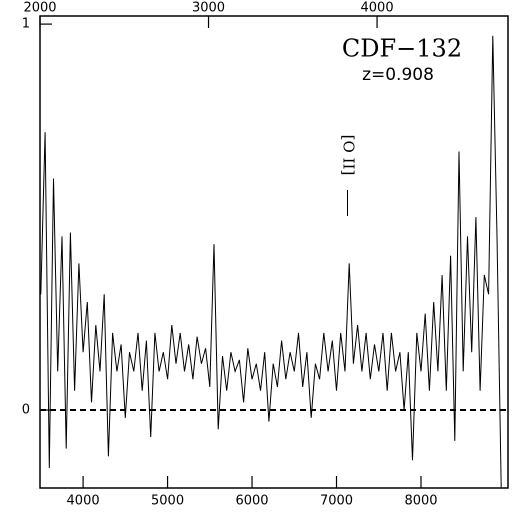  What do you see at coordinates (39, 8) in the screenshot?
I see `x2-tick-label: 2000` at bounding box center [39, 8].